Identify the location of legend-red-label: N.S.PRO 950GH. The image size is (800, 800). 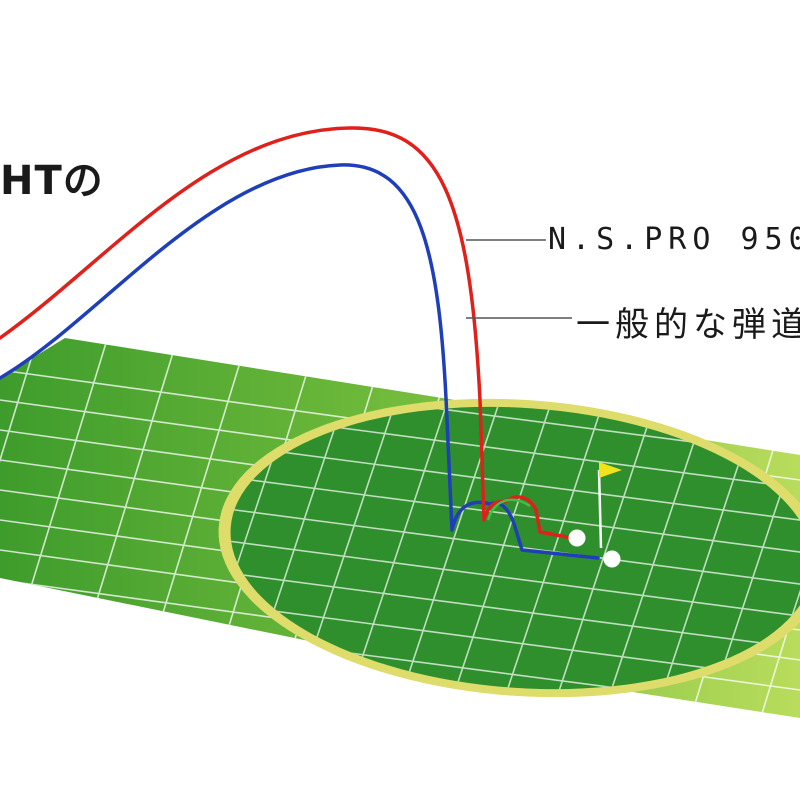
(674, 239).